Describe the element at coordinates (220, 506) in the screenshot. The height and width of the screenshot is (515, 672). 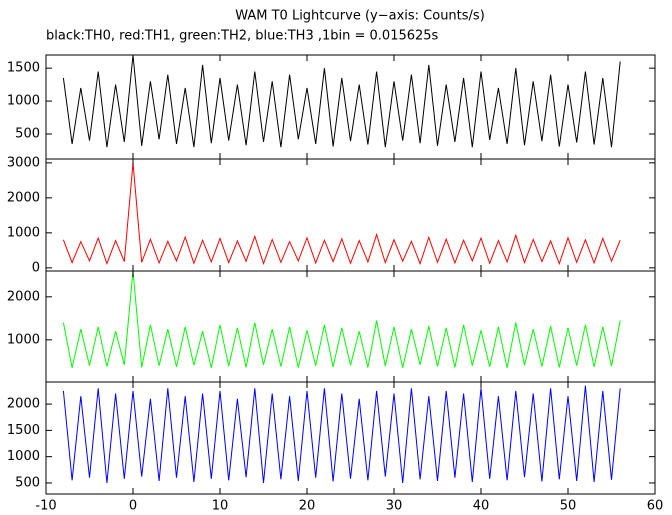
I see `x-tick-label: 10` at that location.